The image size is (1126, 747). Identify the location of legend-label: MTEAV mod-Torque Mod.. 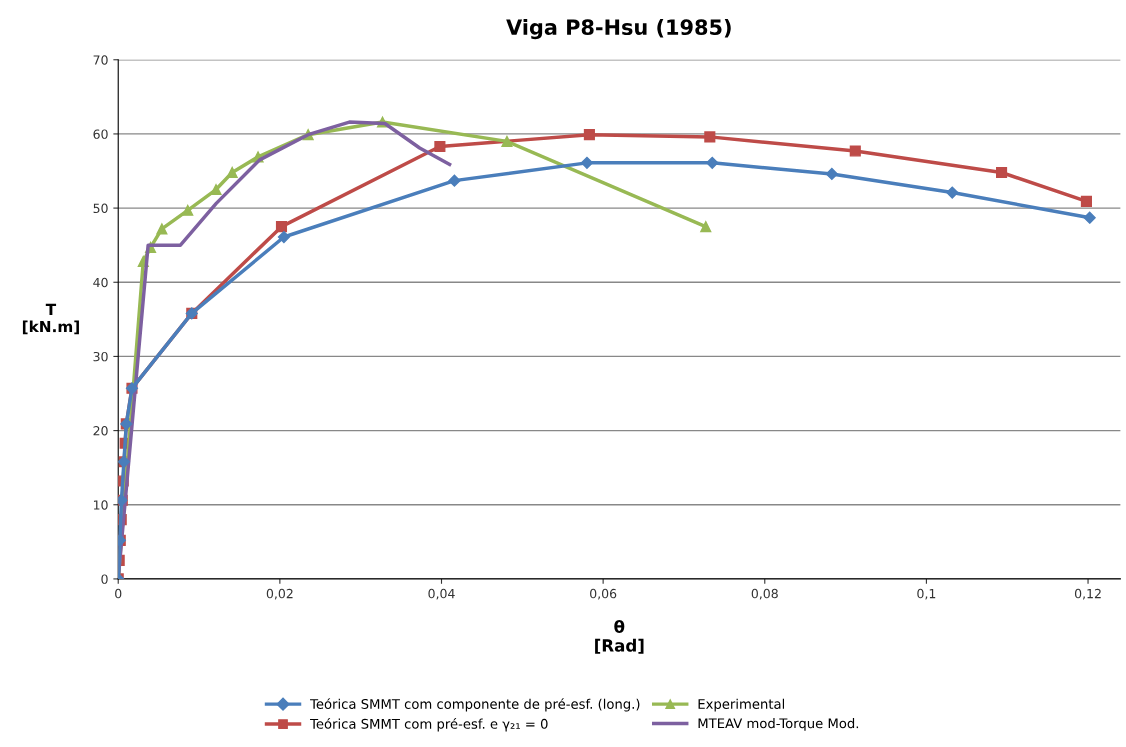
(778, 724).